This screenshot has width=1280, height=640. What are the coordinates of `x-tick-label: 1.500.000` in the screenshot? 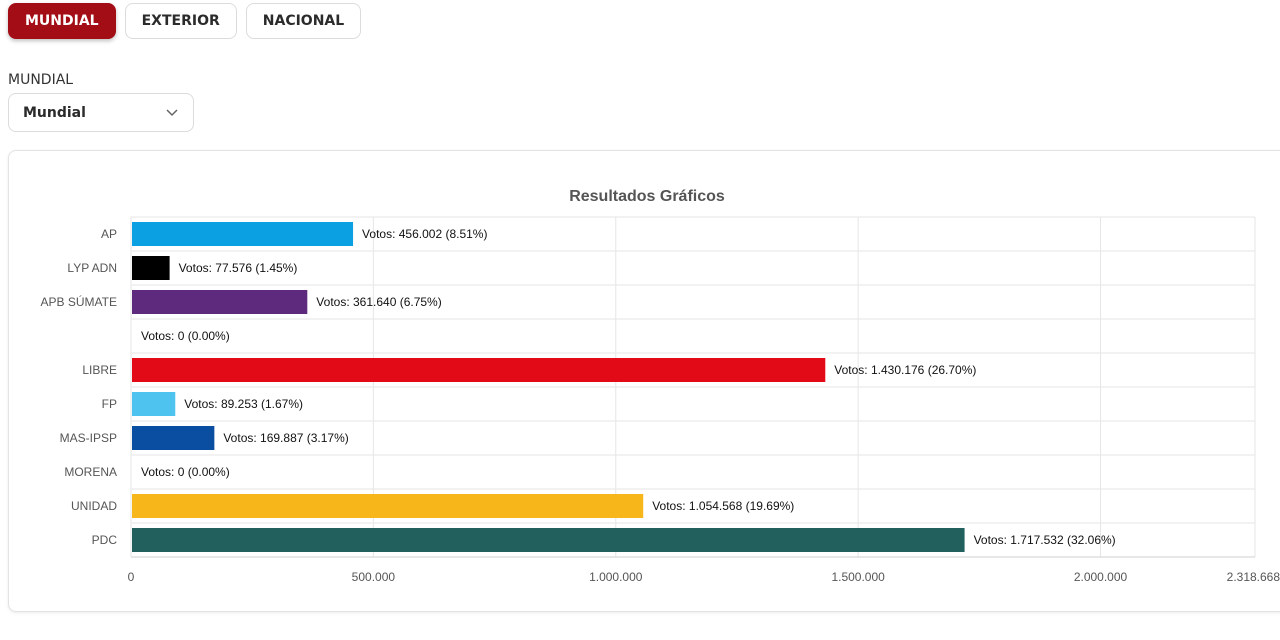 It's located at (858, 577).